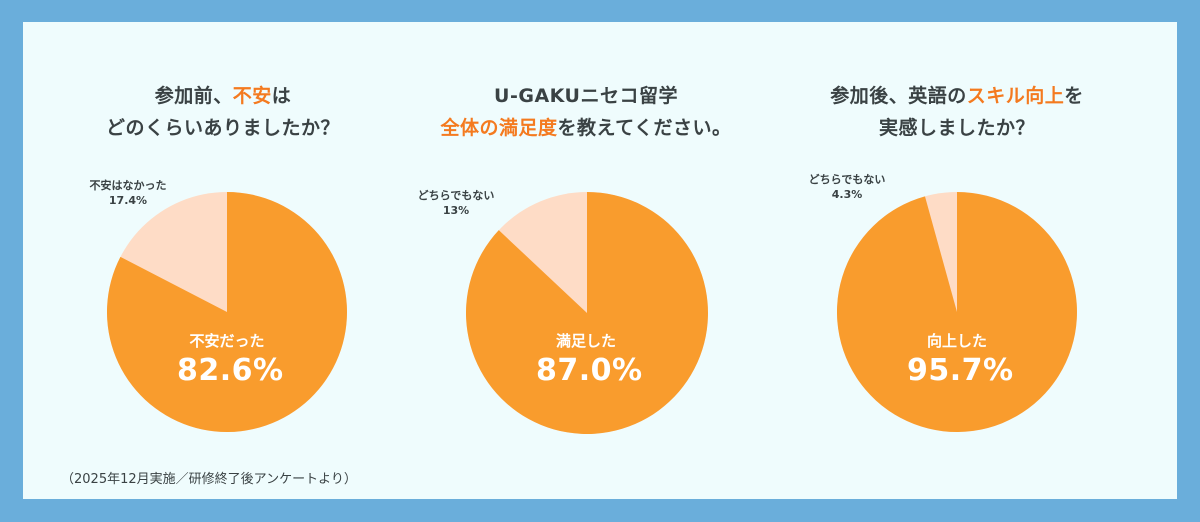  What do you see at coordinates (456, 203) in the screenshot?
I see `minor-slice-label: どちらでもない 13%` at bounding box center [456, 203].